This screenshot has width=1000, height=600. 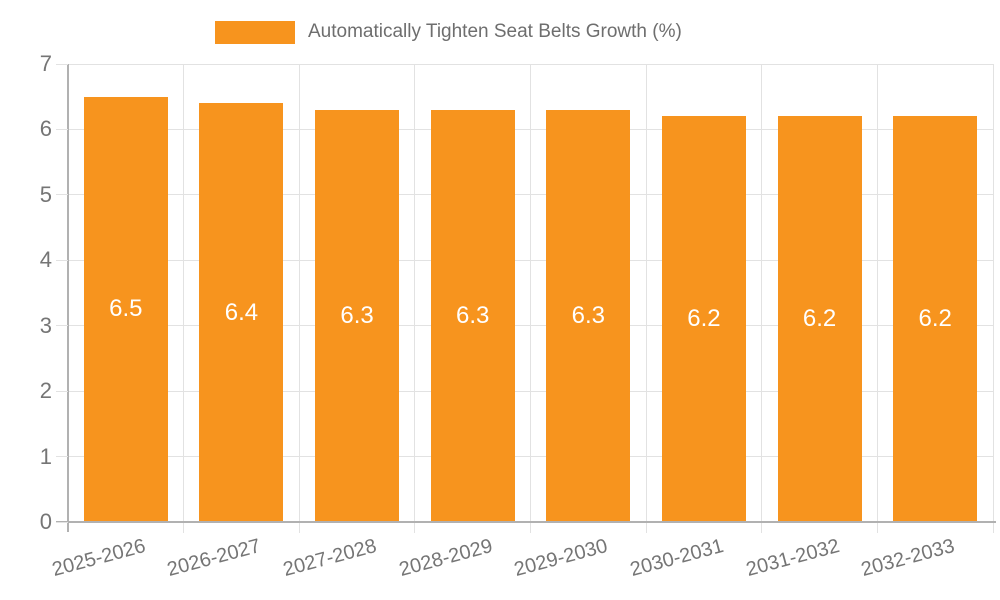 I want to click on bar-value-label: 6.5, so click(x=126, y=309).